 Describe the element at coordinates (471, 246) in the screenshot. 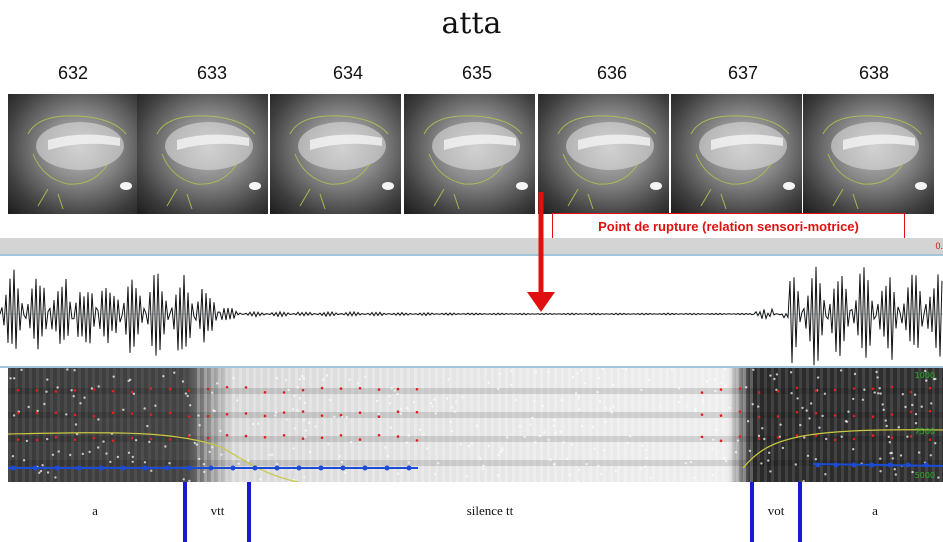

I see `grey-band` at that location.